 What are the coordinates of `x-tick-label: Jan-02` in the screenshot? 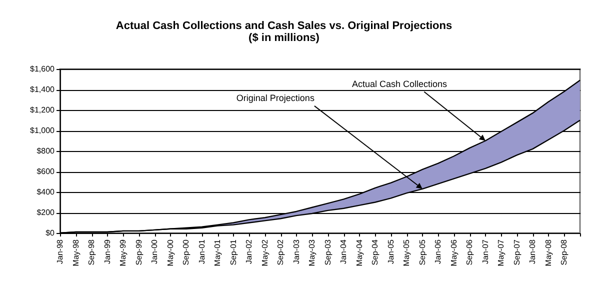 It's located at (249, 251).